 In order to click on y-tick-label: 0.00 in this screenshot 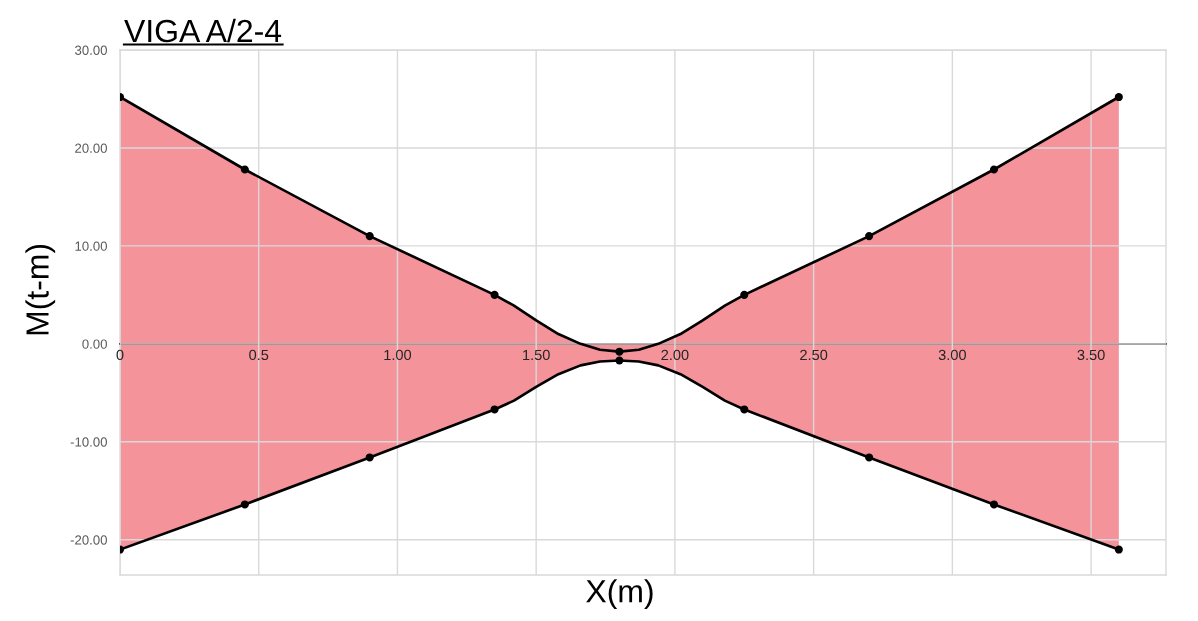, I will do `click(94, 344)`.